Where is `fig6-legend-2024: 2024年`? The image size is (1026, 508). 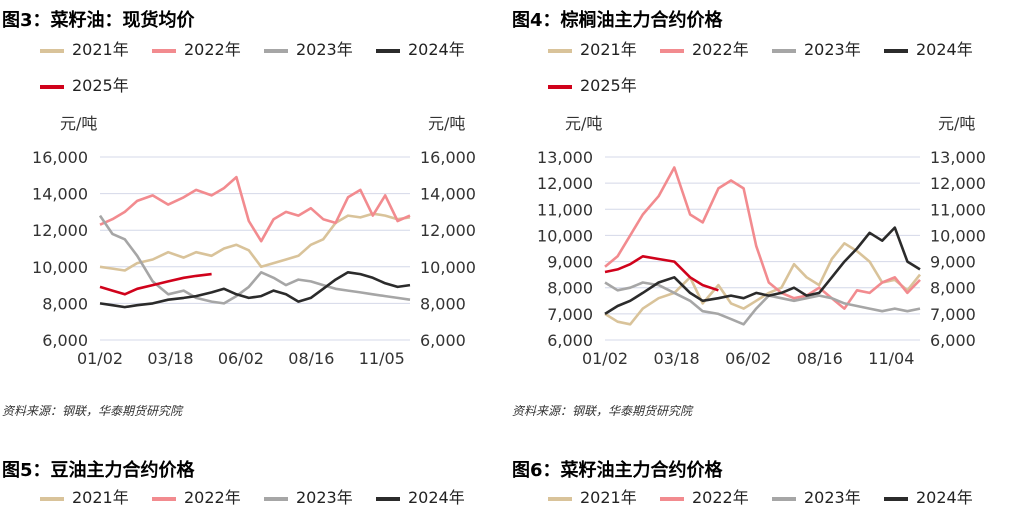 fig6-legend-2024: 2024年 is located at coordinates (928, 496).